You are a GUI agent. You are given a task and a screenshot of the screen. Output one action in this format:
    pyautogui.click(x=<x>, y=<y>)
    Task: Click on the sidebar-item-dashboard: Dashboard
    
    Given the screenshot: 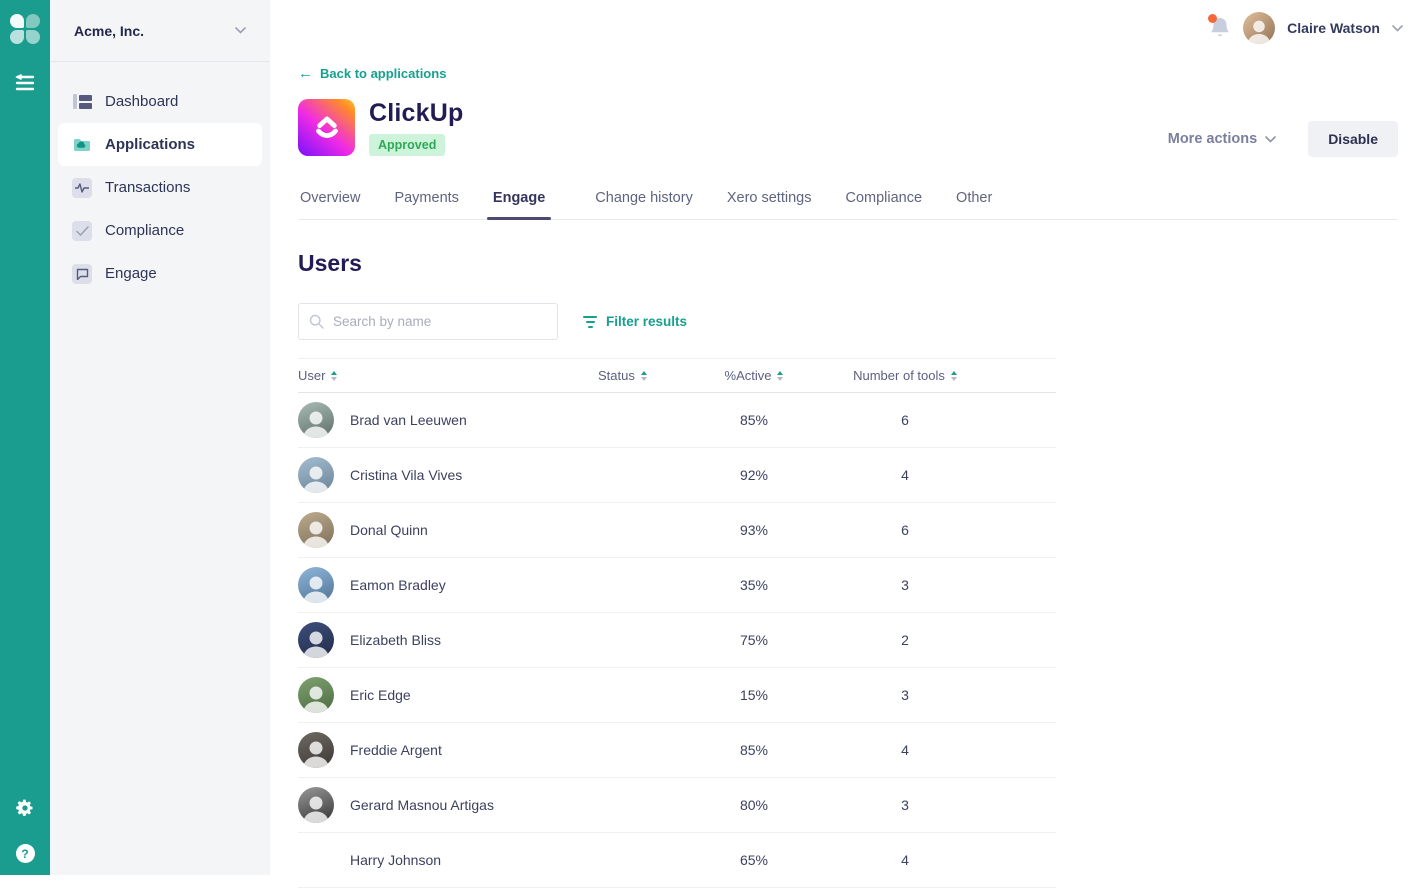 What is the action you would take?
    pyautogui.click(x=160, y=101)
    